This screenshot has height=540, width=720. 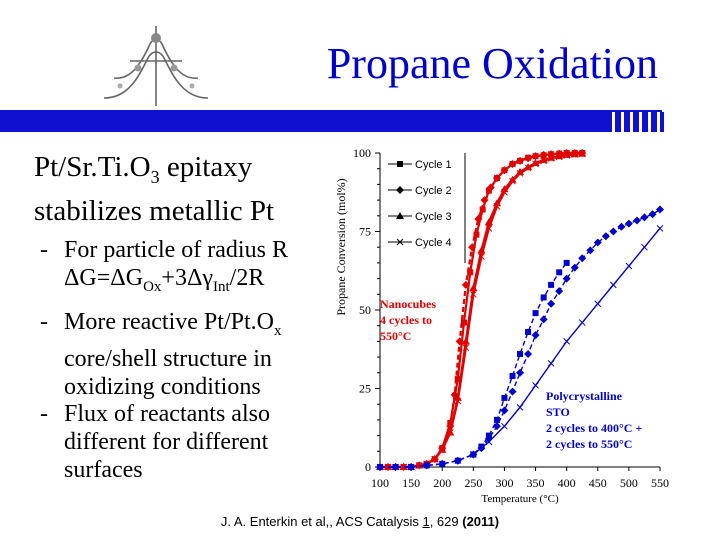 I want to click on equation-subscript: Int, so click(x=221, y=286).